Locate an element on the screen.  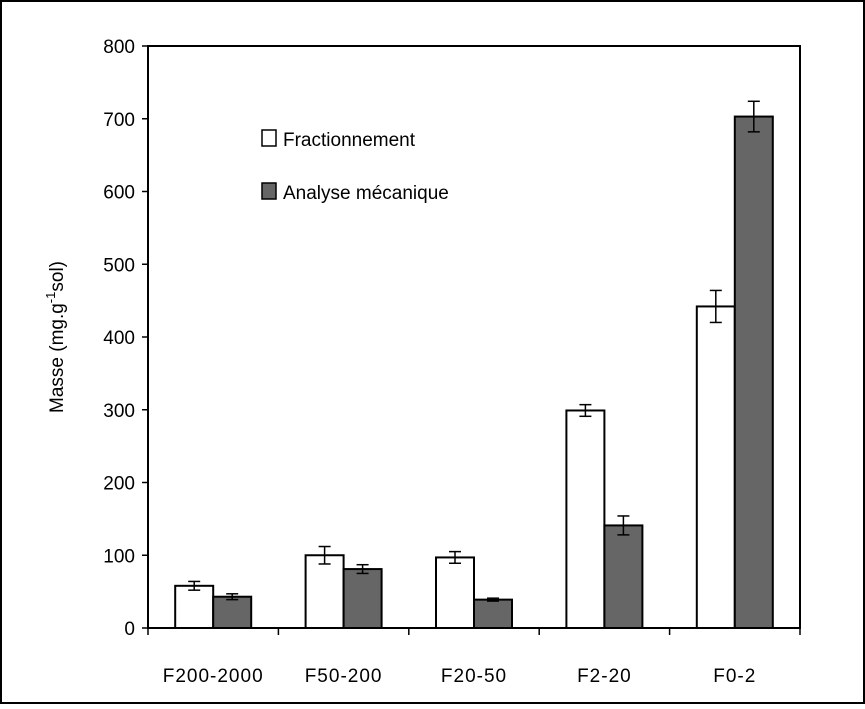
y-axis: 0 100 200 300 400 500 600 700 800 is located at coordinates (125, 338).